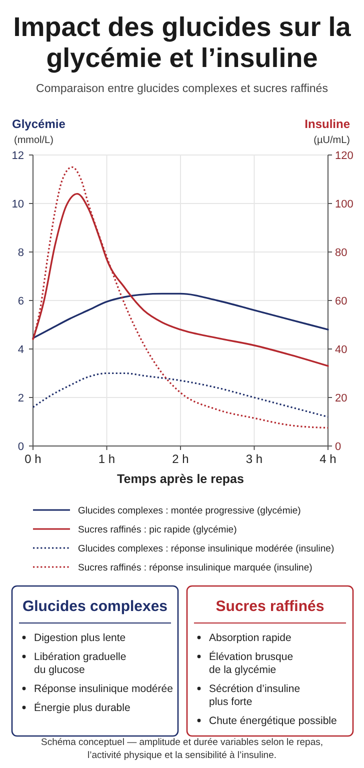 The height and width of the screenshot is (768, 364). What do you see at coordinates (338, 446) in the screenshot?
I see `y2-tick-label: 0` at bounding box center [338, 446].